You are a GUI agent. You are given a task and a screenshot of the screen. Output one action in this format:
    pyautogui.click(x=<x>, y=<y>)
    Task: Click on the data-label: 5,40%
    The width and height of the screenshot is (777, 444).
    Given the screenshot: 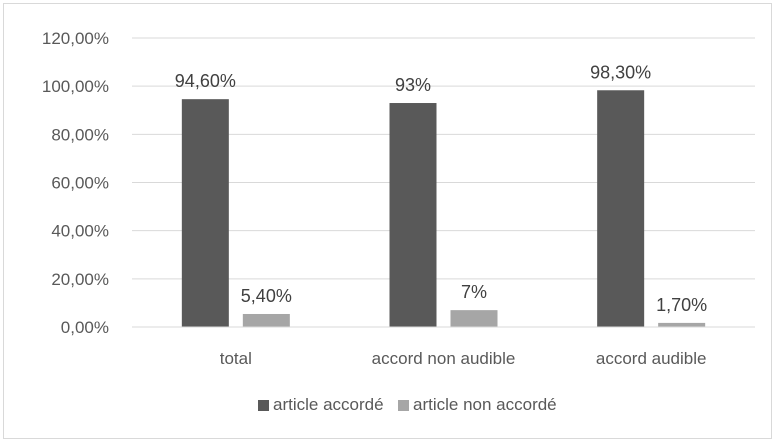 What is the action you would take?
    pyautogui.click(x=266, y=296)
    